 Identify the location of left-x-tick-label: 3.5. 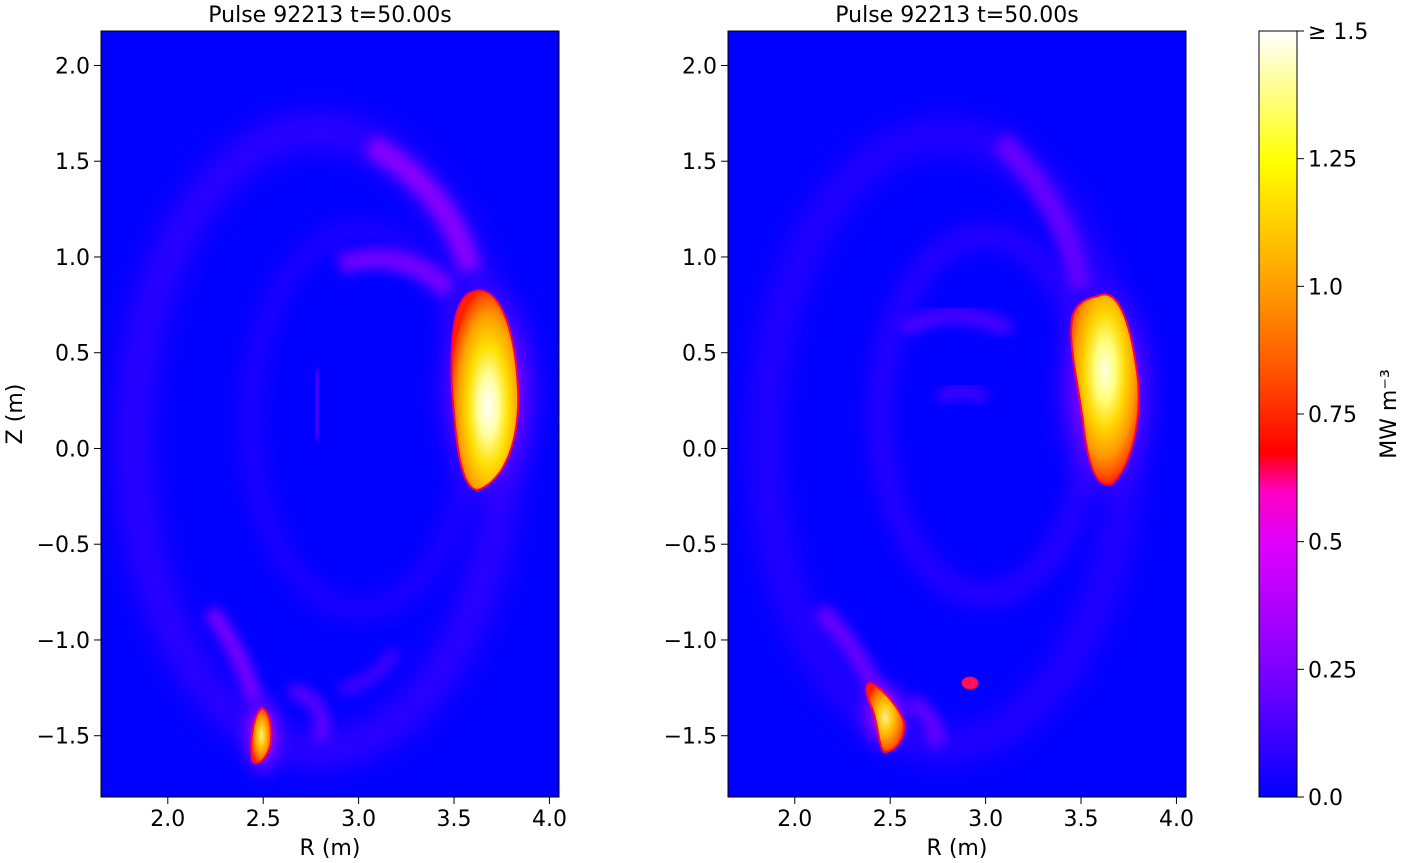
(454, 819).